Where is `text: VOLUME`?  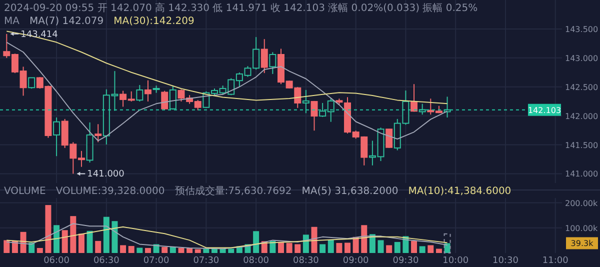
text: VOLUME is located at coordinates (25, 191).